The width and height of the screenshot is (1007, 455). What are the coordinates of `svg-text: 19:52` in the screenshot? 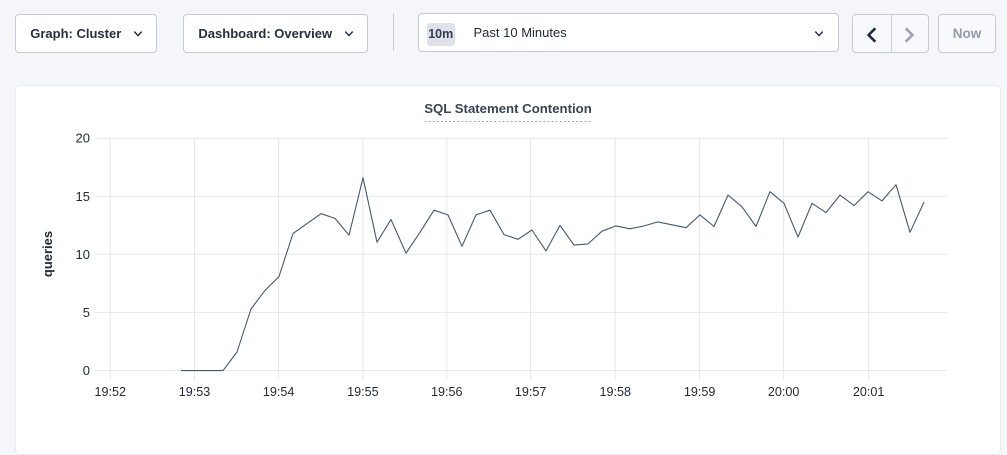 It's located at (110, 392).